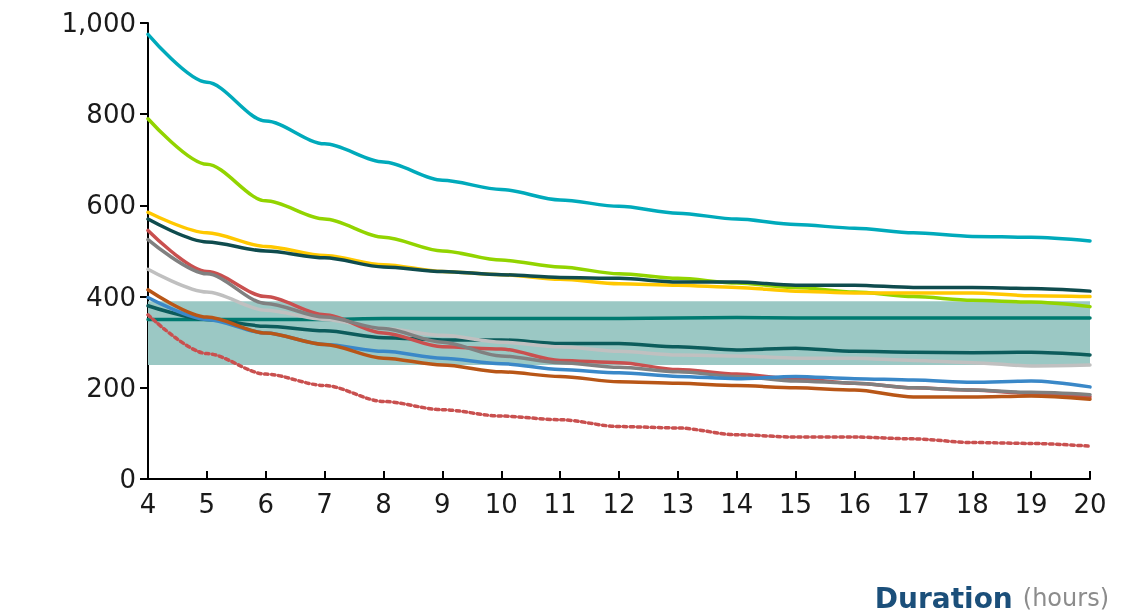  Describe the element at coordinates (854, 504) in the screenshot. I see `x-tick-label: 16` at that location.